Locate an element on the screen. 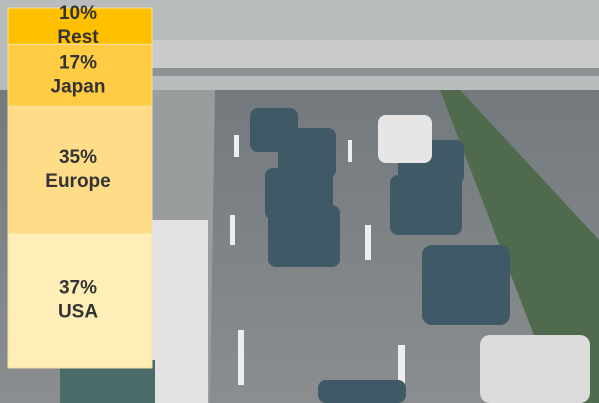  segment-label: Europe is located at coordinates (77, 181).